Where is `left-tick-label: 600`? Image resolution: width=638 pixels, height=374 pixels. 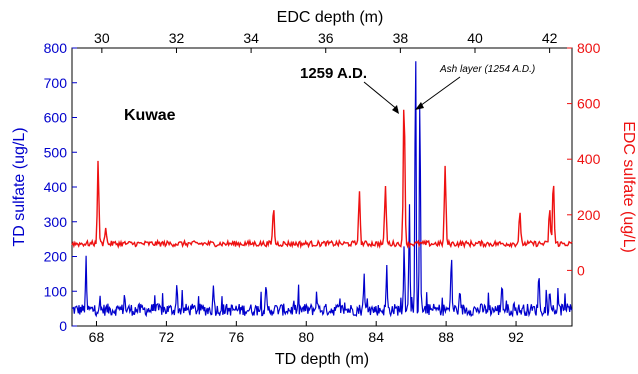
left-tick-label: 600 is located at coordinates (56, 118).